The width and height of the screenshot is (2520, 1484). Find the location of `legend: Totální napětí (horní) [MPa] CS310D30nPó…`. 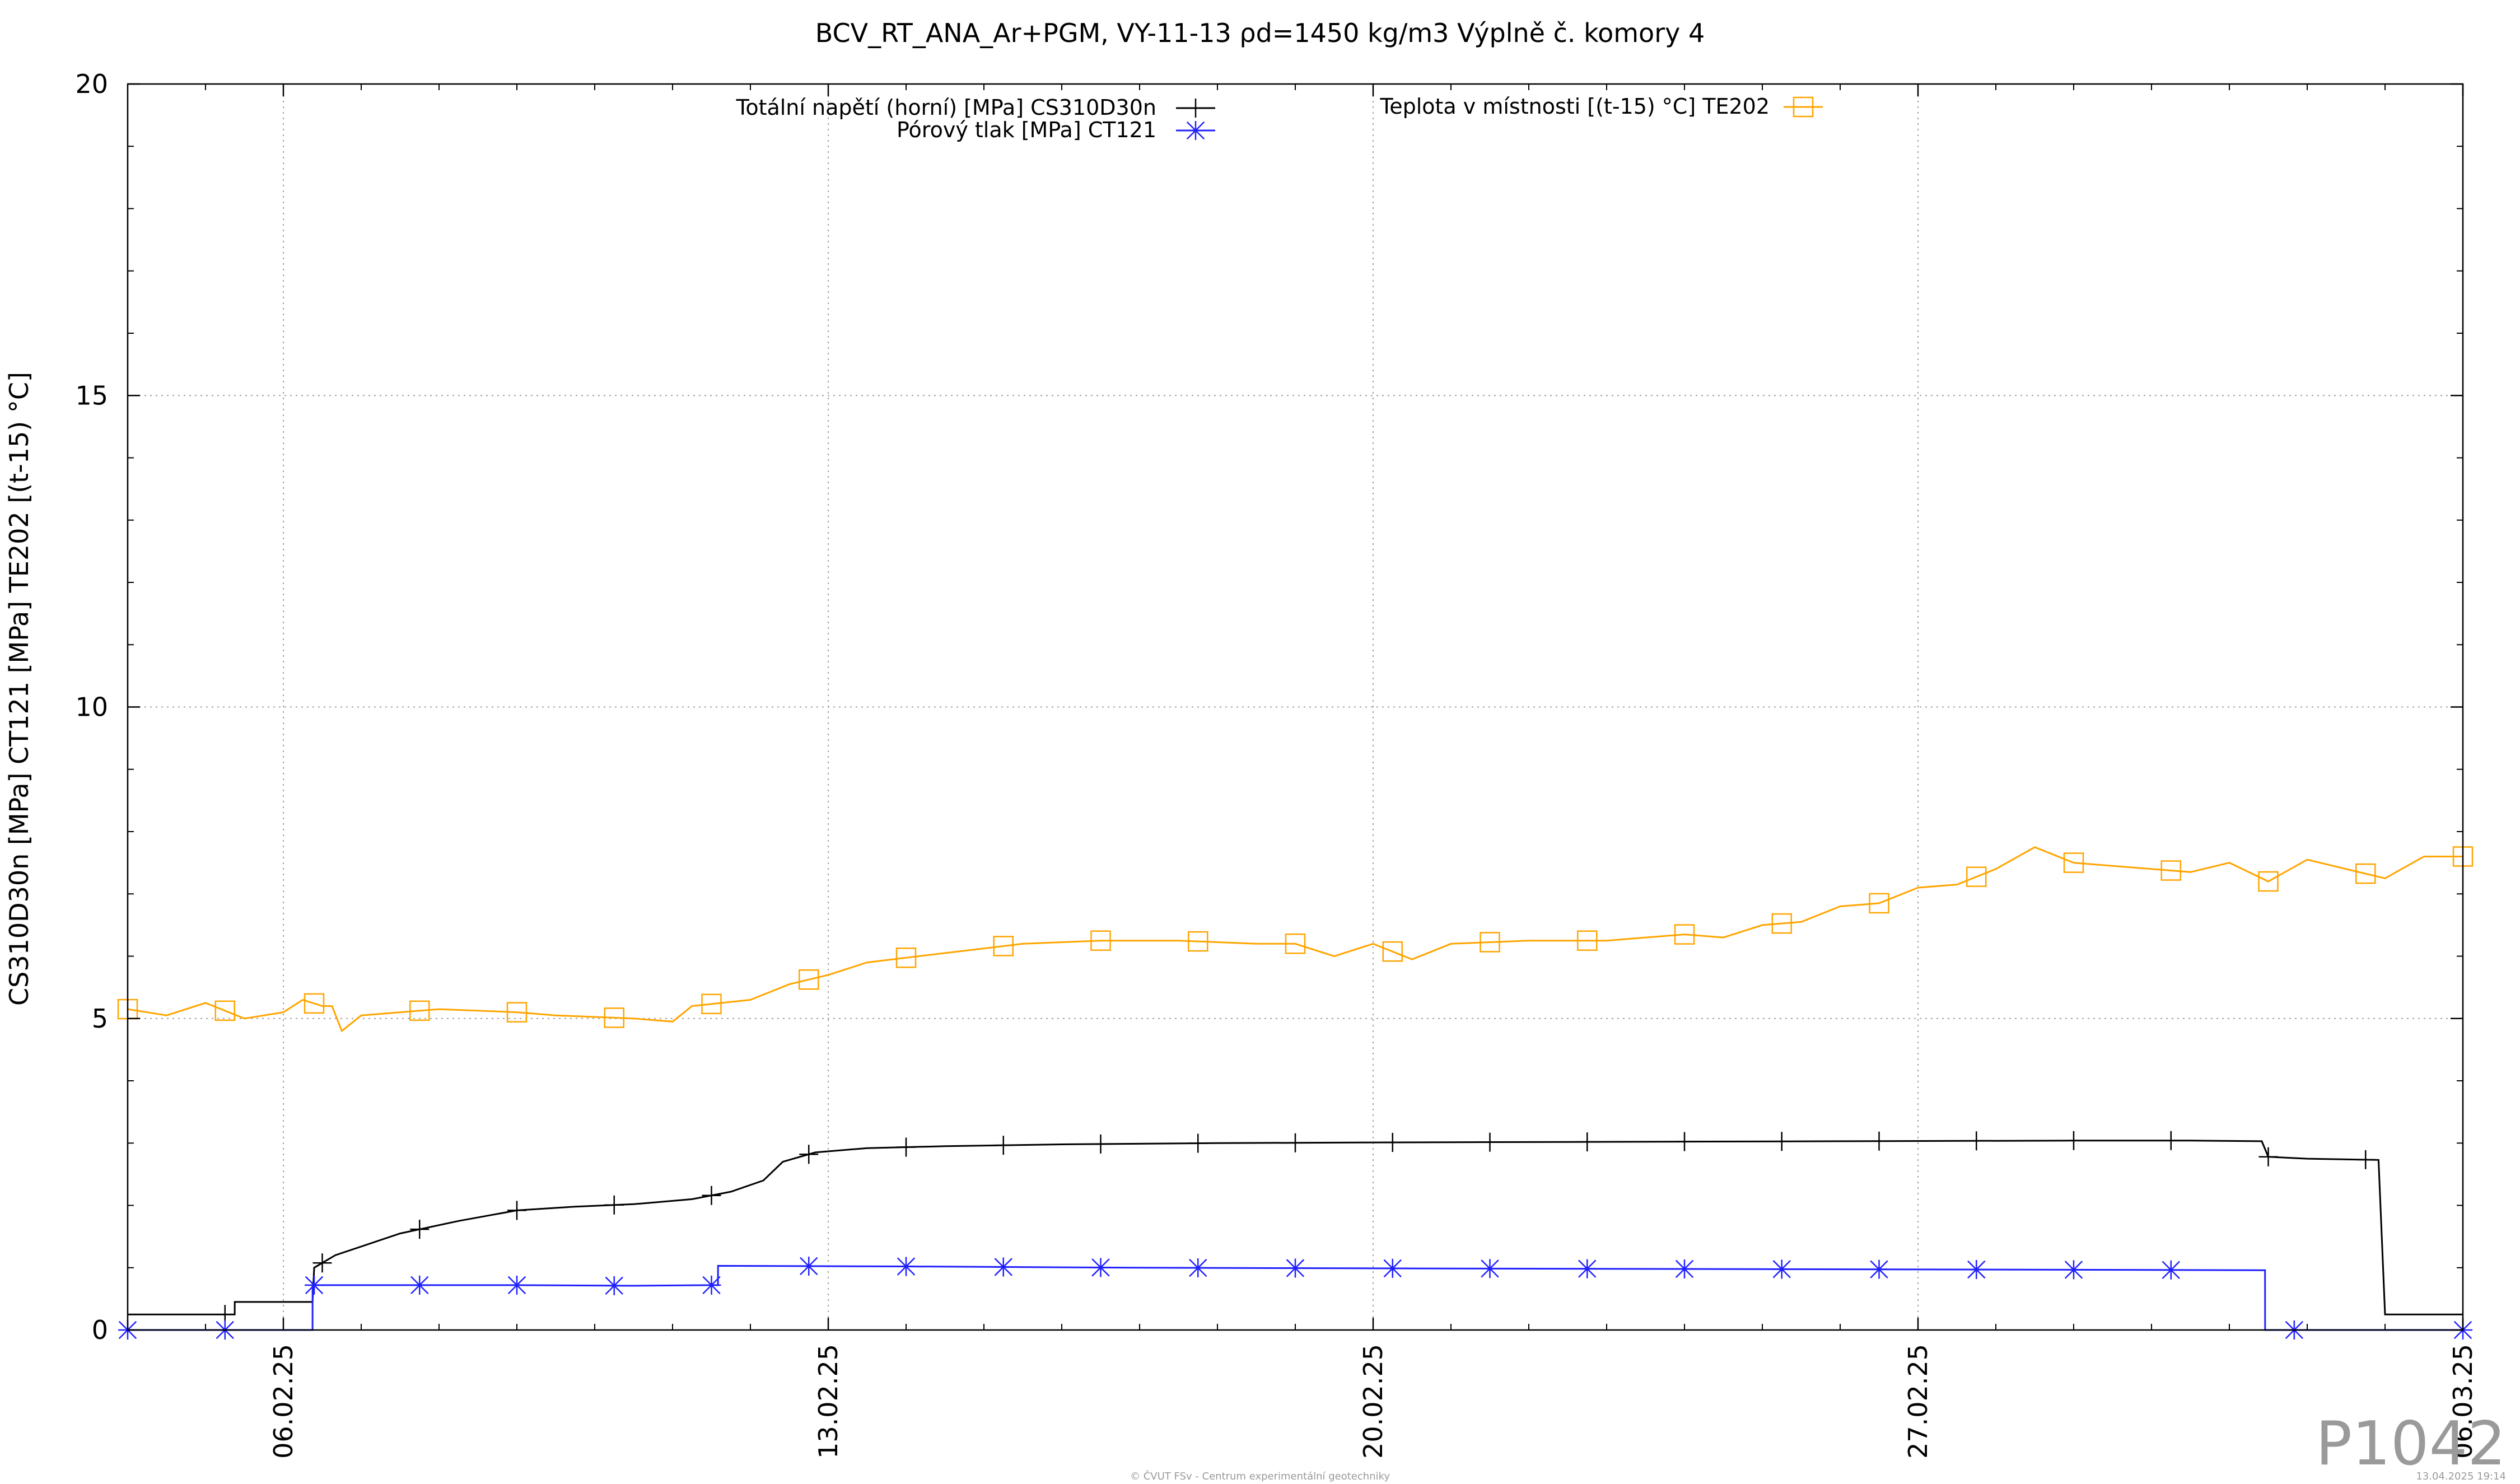

legend: Totální napětí (horní) [MPa] CS310D30nPó… is located at coordinates (1280, 118).